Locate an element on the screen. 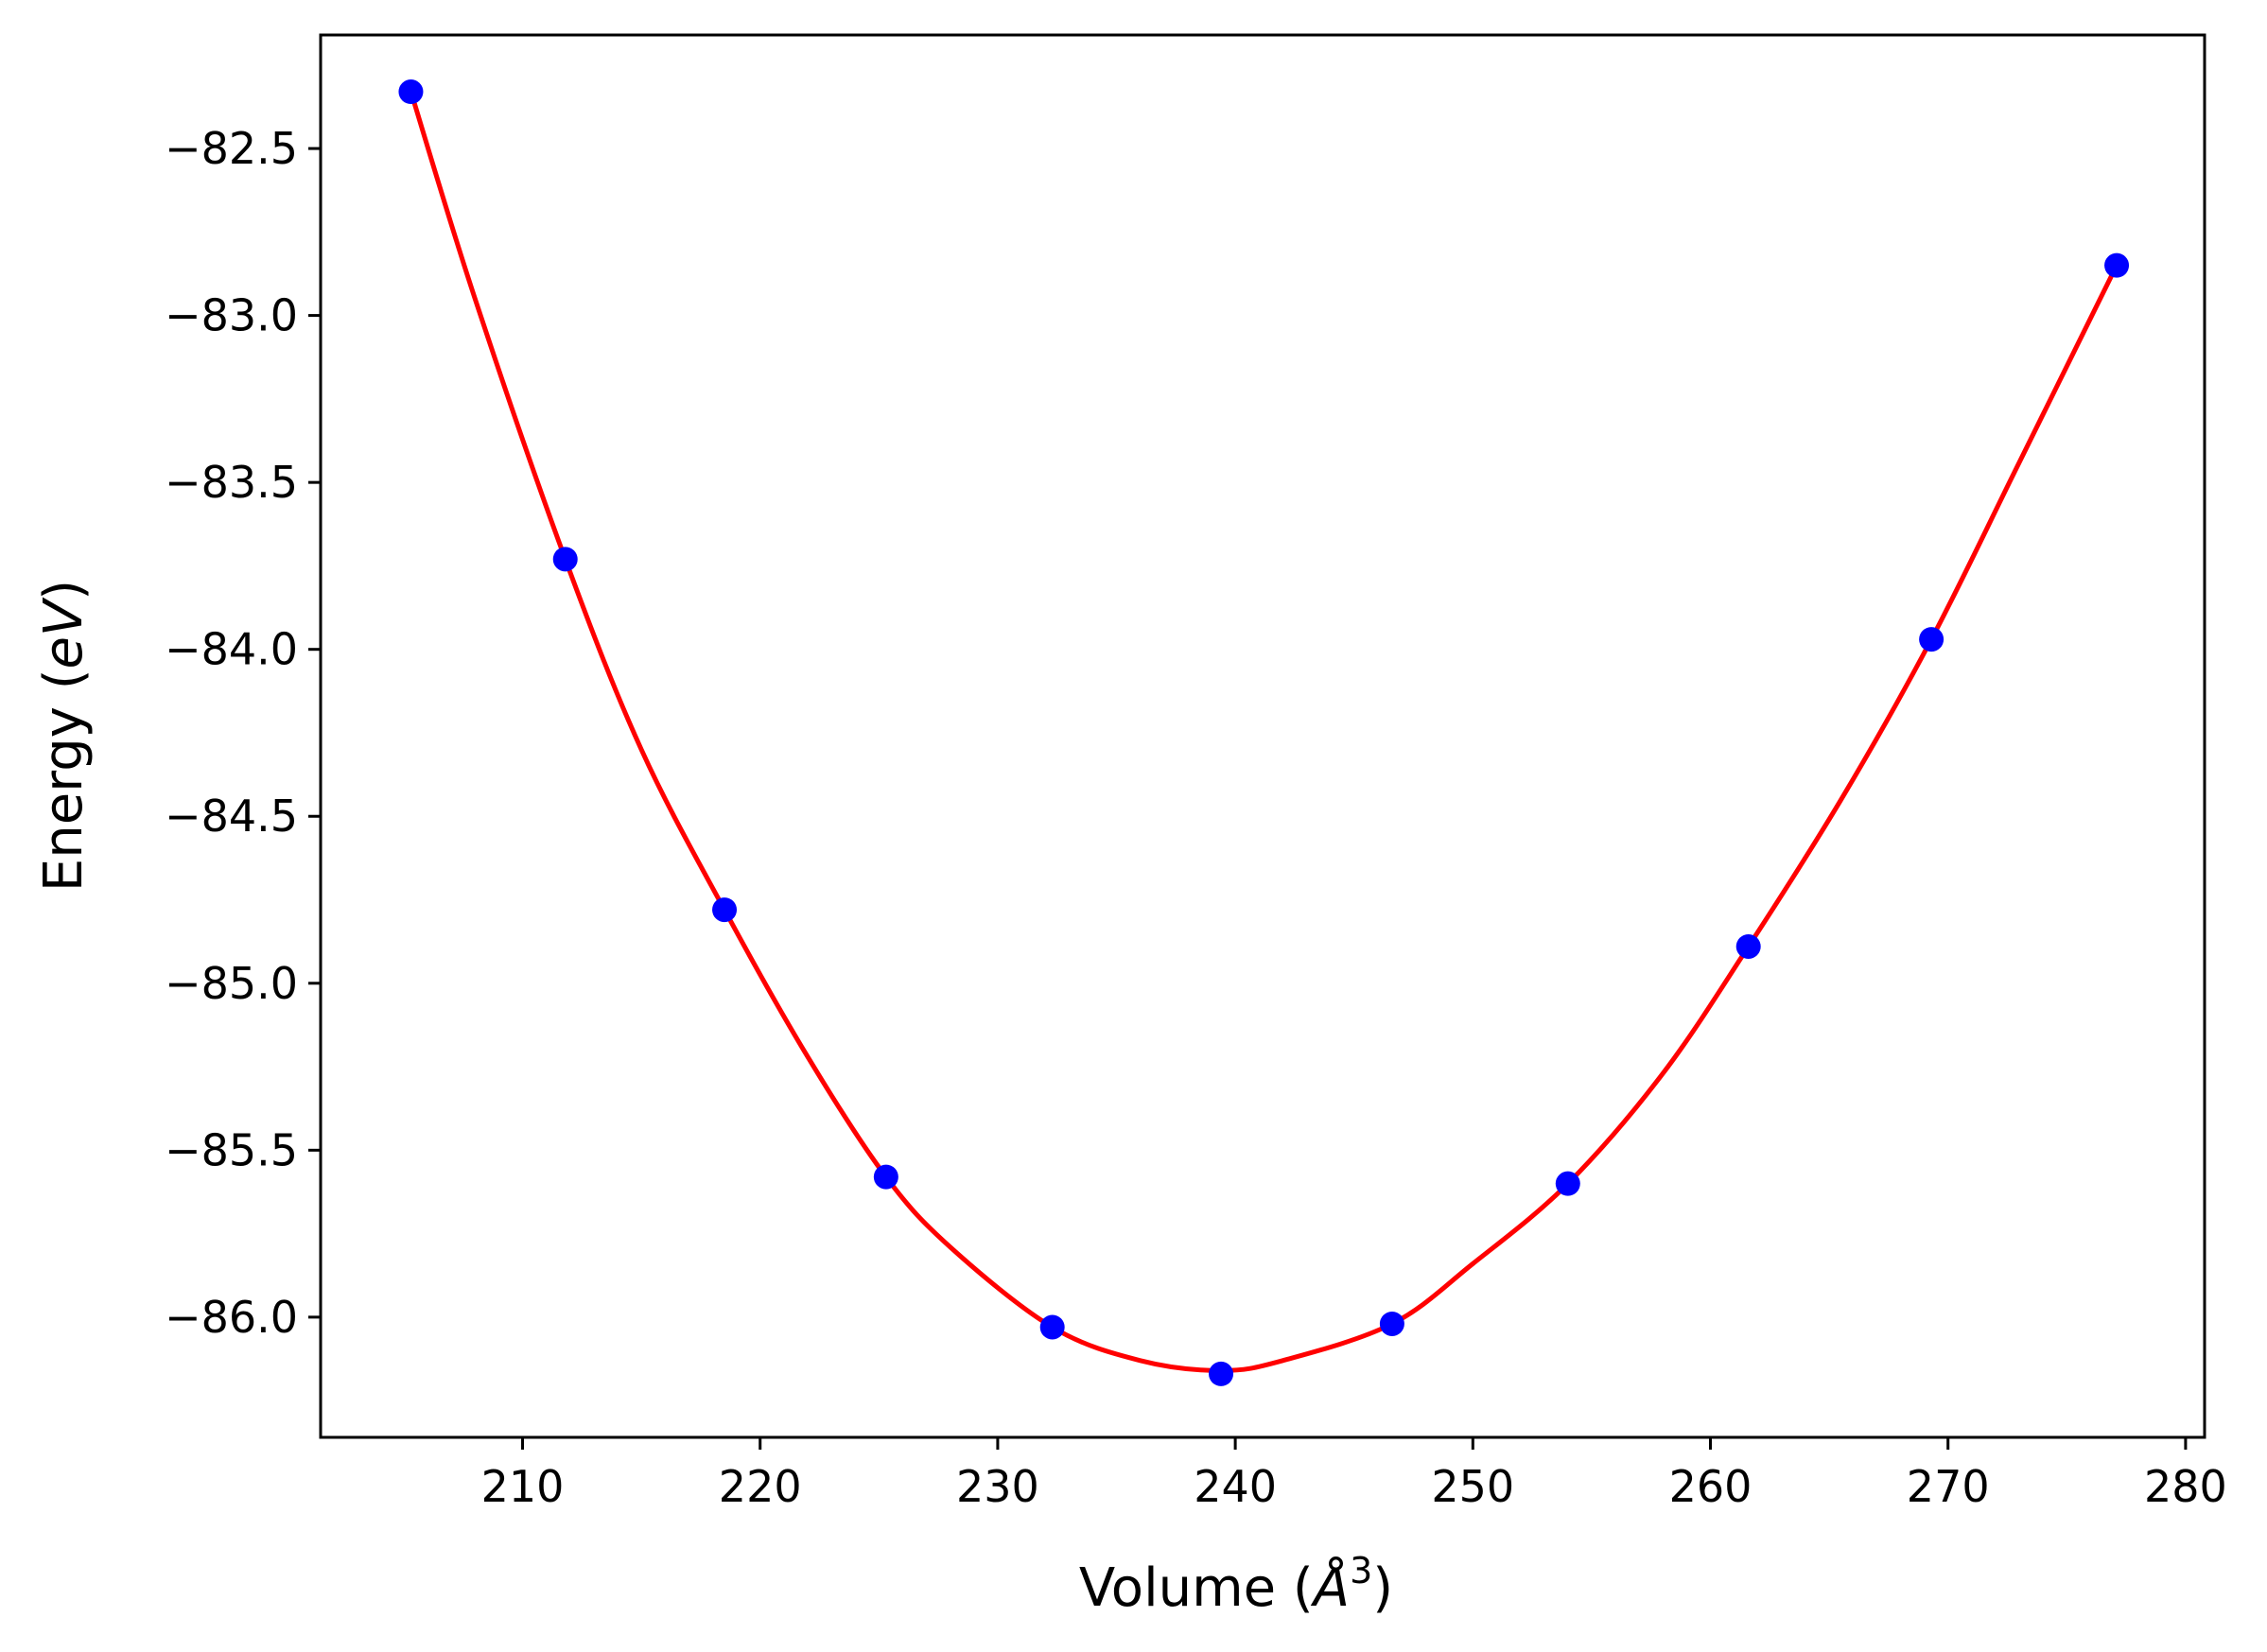  x-tick-label: 270 is located at coordinates (1948, 1487).